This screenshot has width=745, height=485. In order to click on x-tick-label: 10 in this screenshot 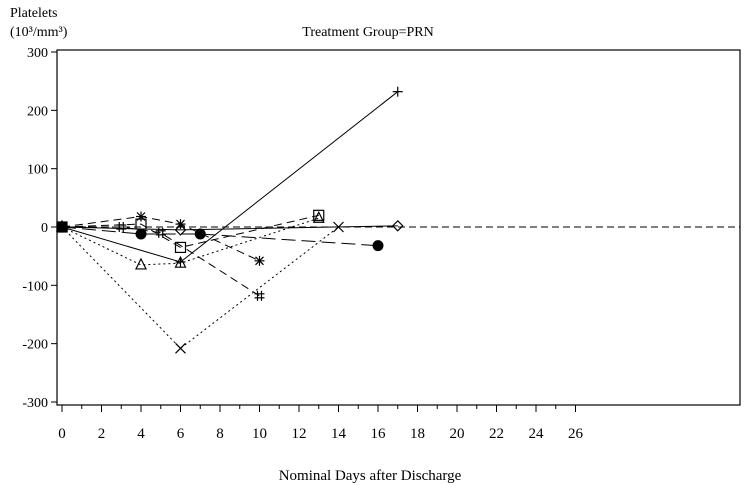, I will do `click(259, 434)`.